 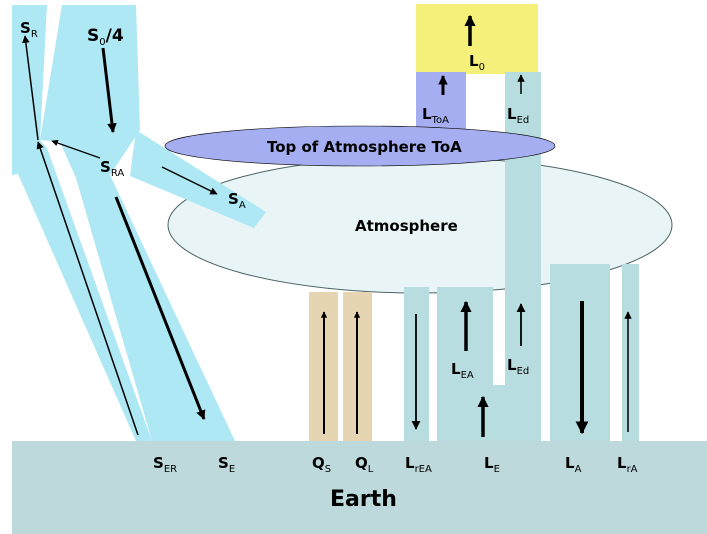 What do you see at coordinates (189, 180) in the screenshot?
I see `arrow-s-a` at bounding box center [189, 180].